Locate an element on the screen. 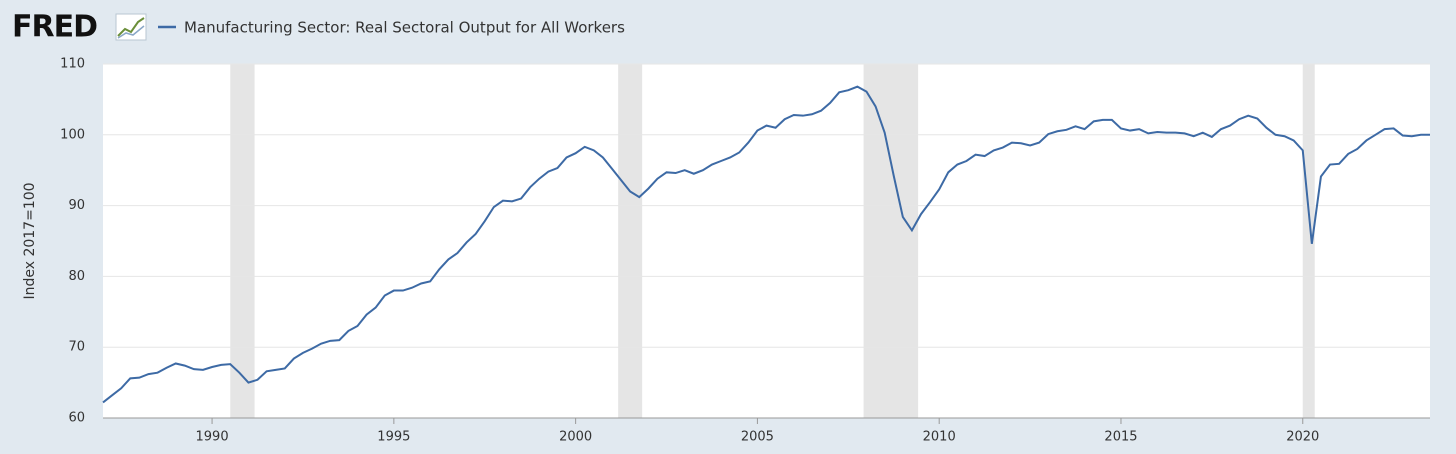 The image size is (1456, 454). x-tick-label: 2010 is located at coordinates (939, 437).